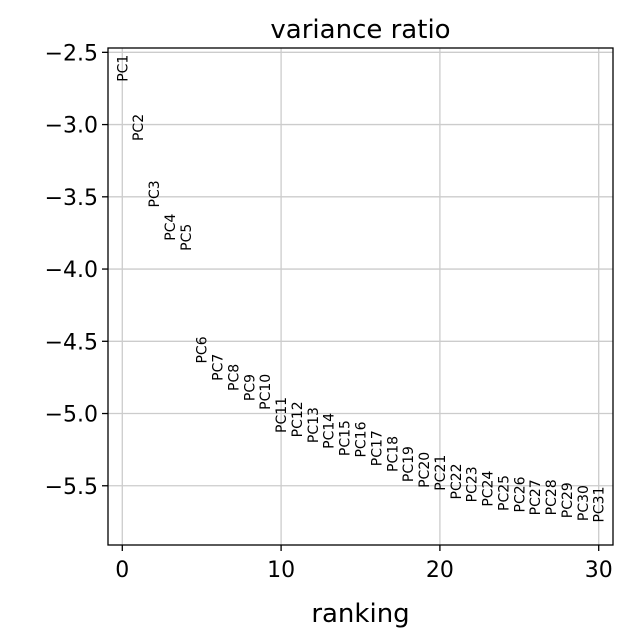 The width and height of the screenshot is (634, 643). What do you see at coordinates (504, 493) in the screenshot?
I see `pc-label: PC25` at bounding box center [504, 493].